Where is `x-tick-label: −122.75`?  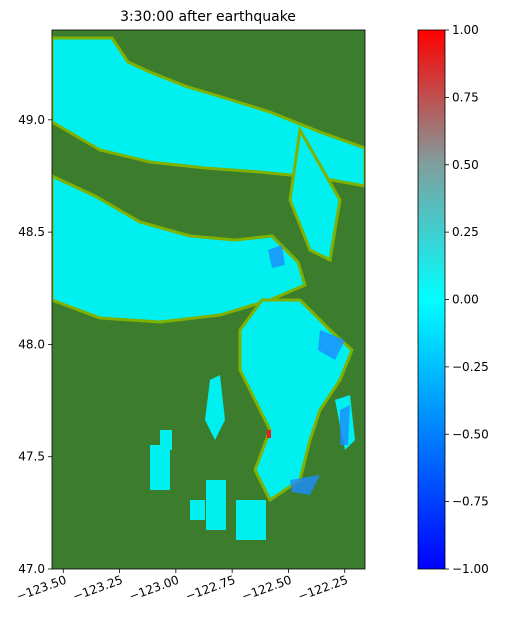 x-tick-label: −122.75 is located at coordinates (210, 588).